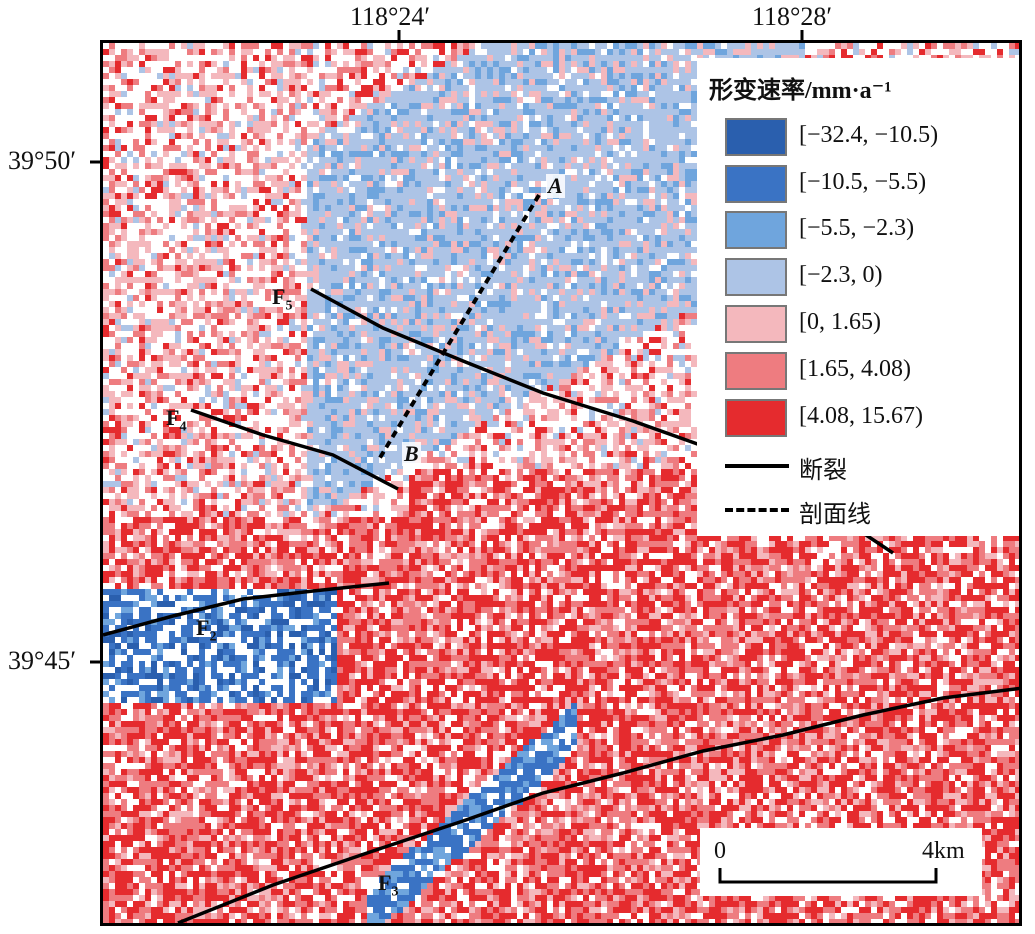 This screenshot has height=934, width=1035. What do you see at coordinates (800, 91) in the screenshot?
I see `legend-title: 形变速率/mm·a⁻¹` at bounding box center [800, 91].